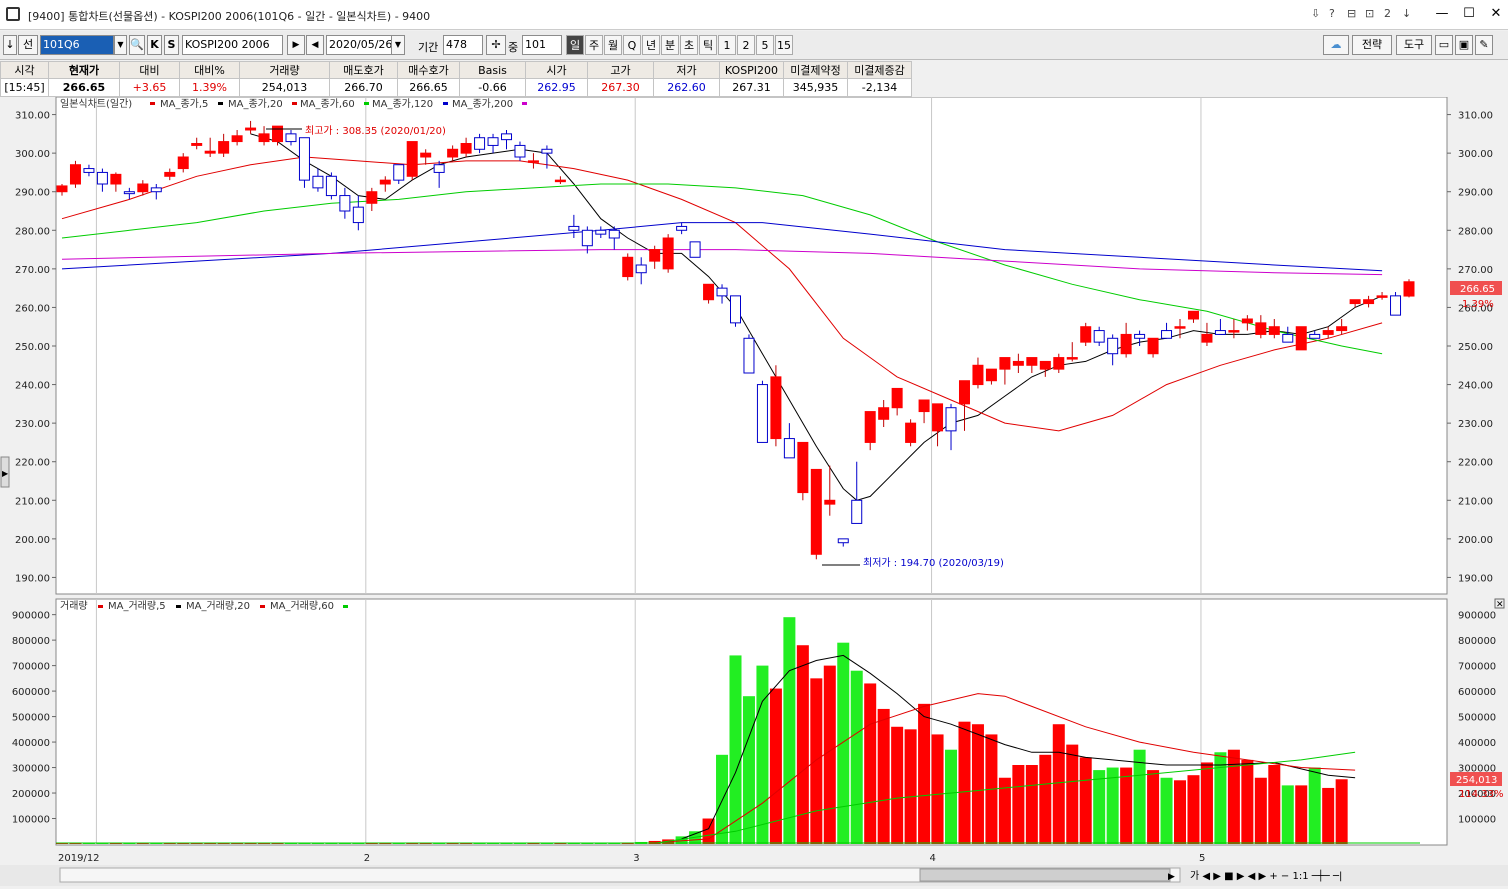 This screenshot has height=889, width=1508. What do you see at coordinates (1370, 13) in the screenshot?
I see `link-icon: ⊡` at bounding box center [1370, 13].